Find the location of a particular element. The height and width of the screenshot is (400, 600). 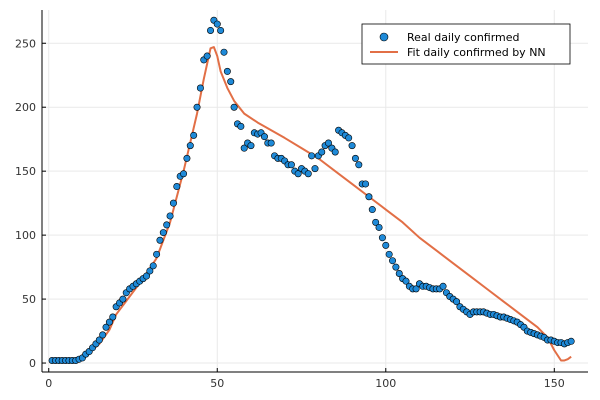

y-tick-label: 0 is located at coordinates (32, 363).